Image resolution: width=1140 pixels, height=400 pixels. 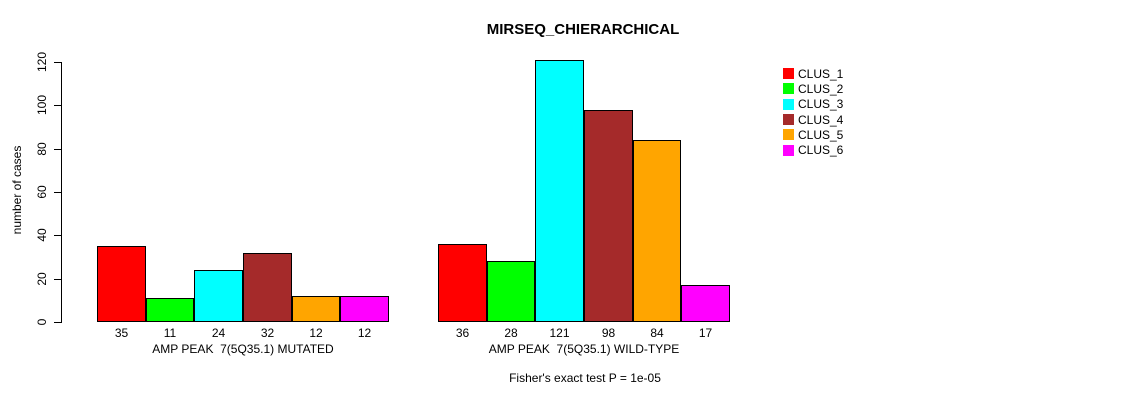 What do you see at coordinates (121, 333) in the screenshot?
I see `bar-value-label: 35` at bounding box center [121, 333].